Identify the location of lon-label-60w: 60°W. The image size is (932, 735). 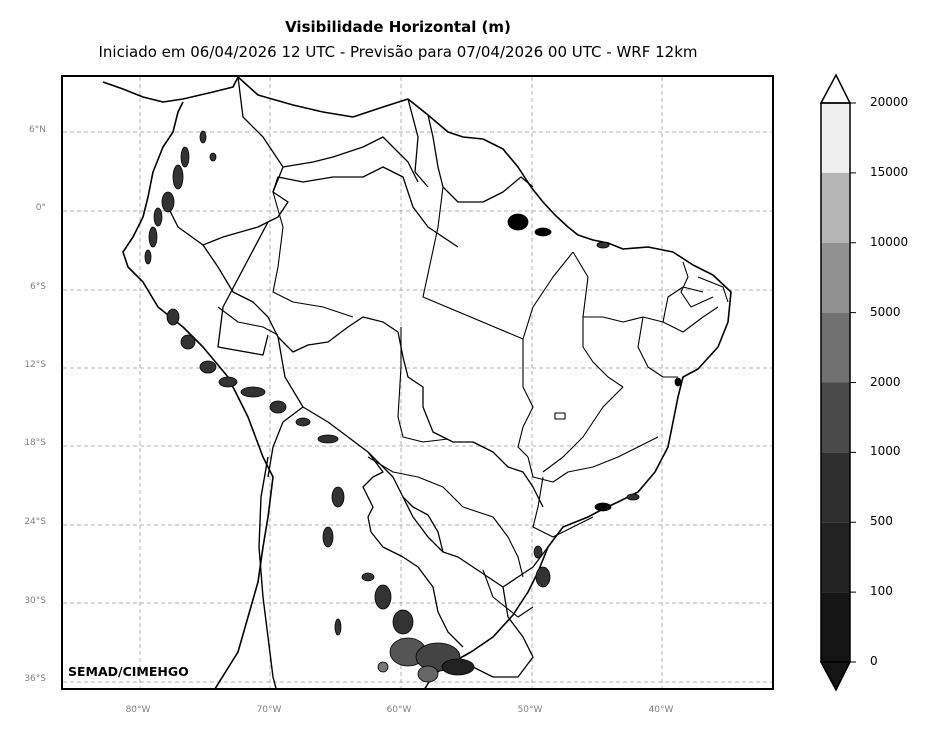
(399, 710).